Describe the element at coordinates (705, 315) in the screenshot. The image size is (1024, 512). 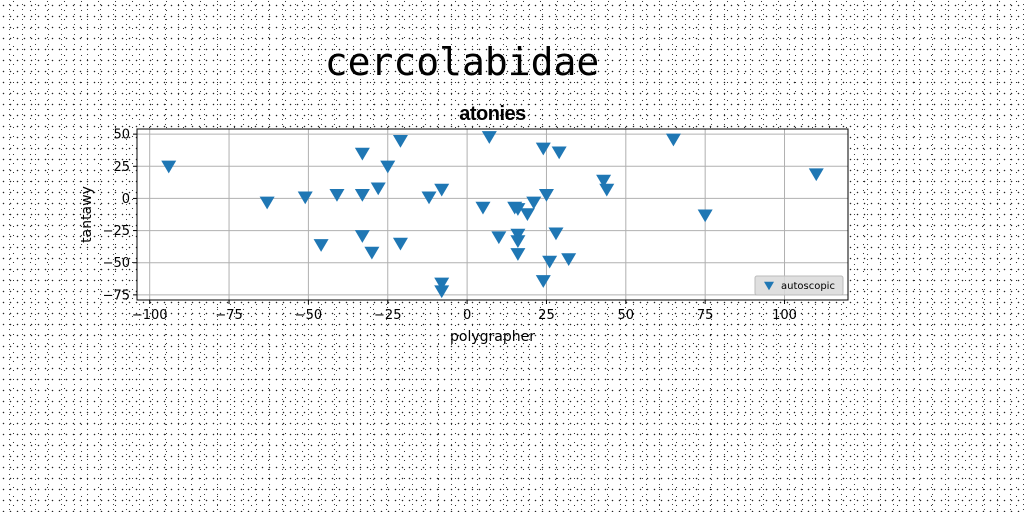
I see `x-tick-label: 75` at that location.